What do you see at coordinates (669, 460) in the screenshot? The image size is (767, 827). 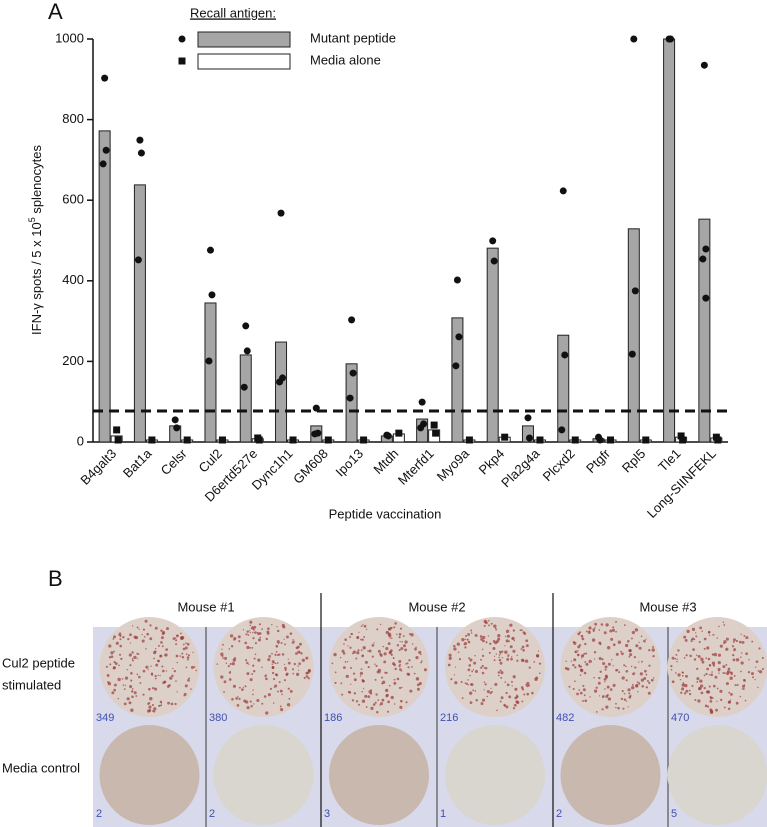 I see `x-tick-label: Tle1` at bounding box center [669, 460].